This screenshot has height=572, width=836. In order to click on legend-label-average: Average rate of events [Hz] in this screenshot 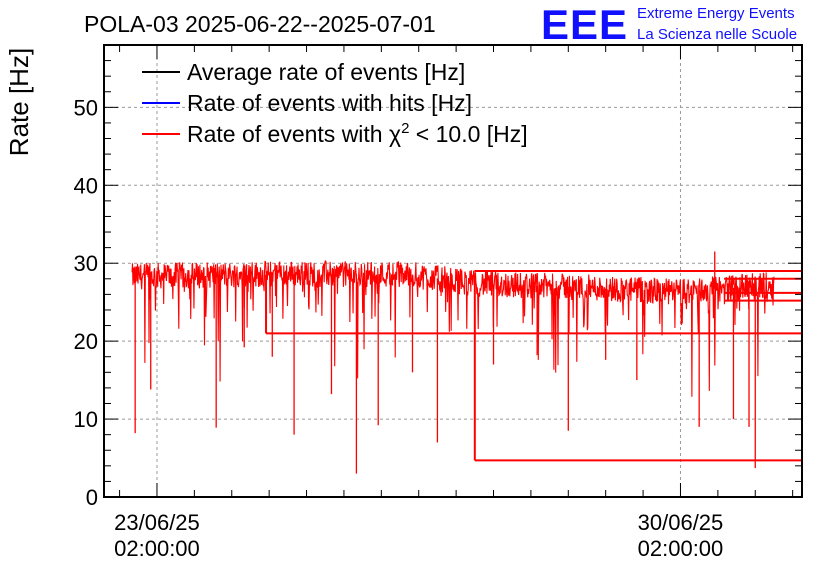, I will do `click(326, 72)`.